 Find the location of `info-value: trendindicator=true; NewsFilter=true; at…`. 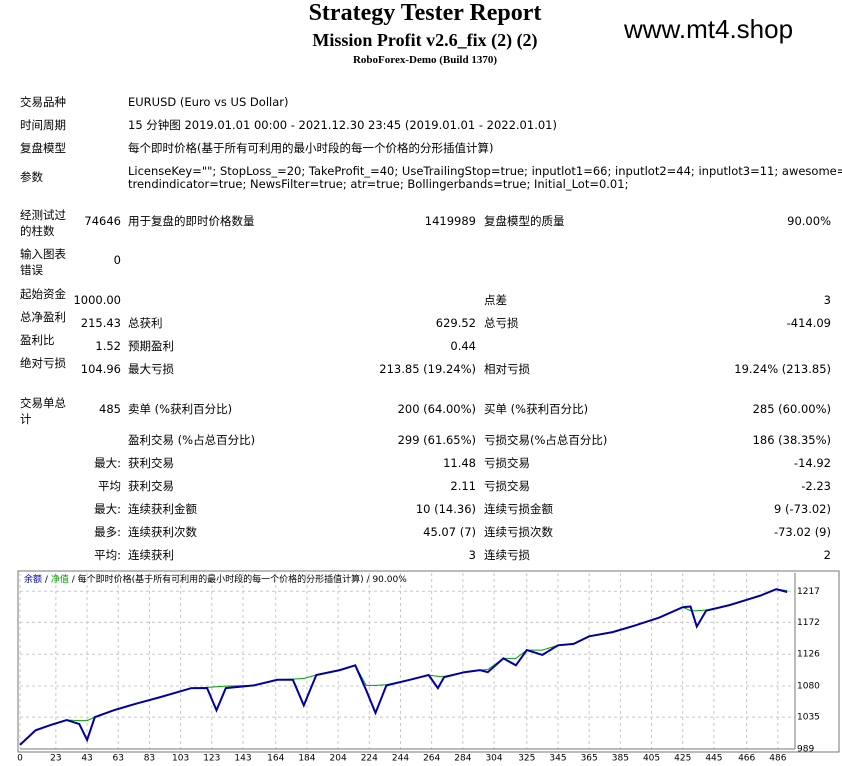

info-value: trendindicator=true; NewsFilter=true; at… is located at coordinates (378, 184).